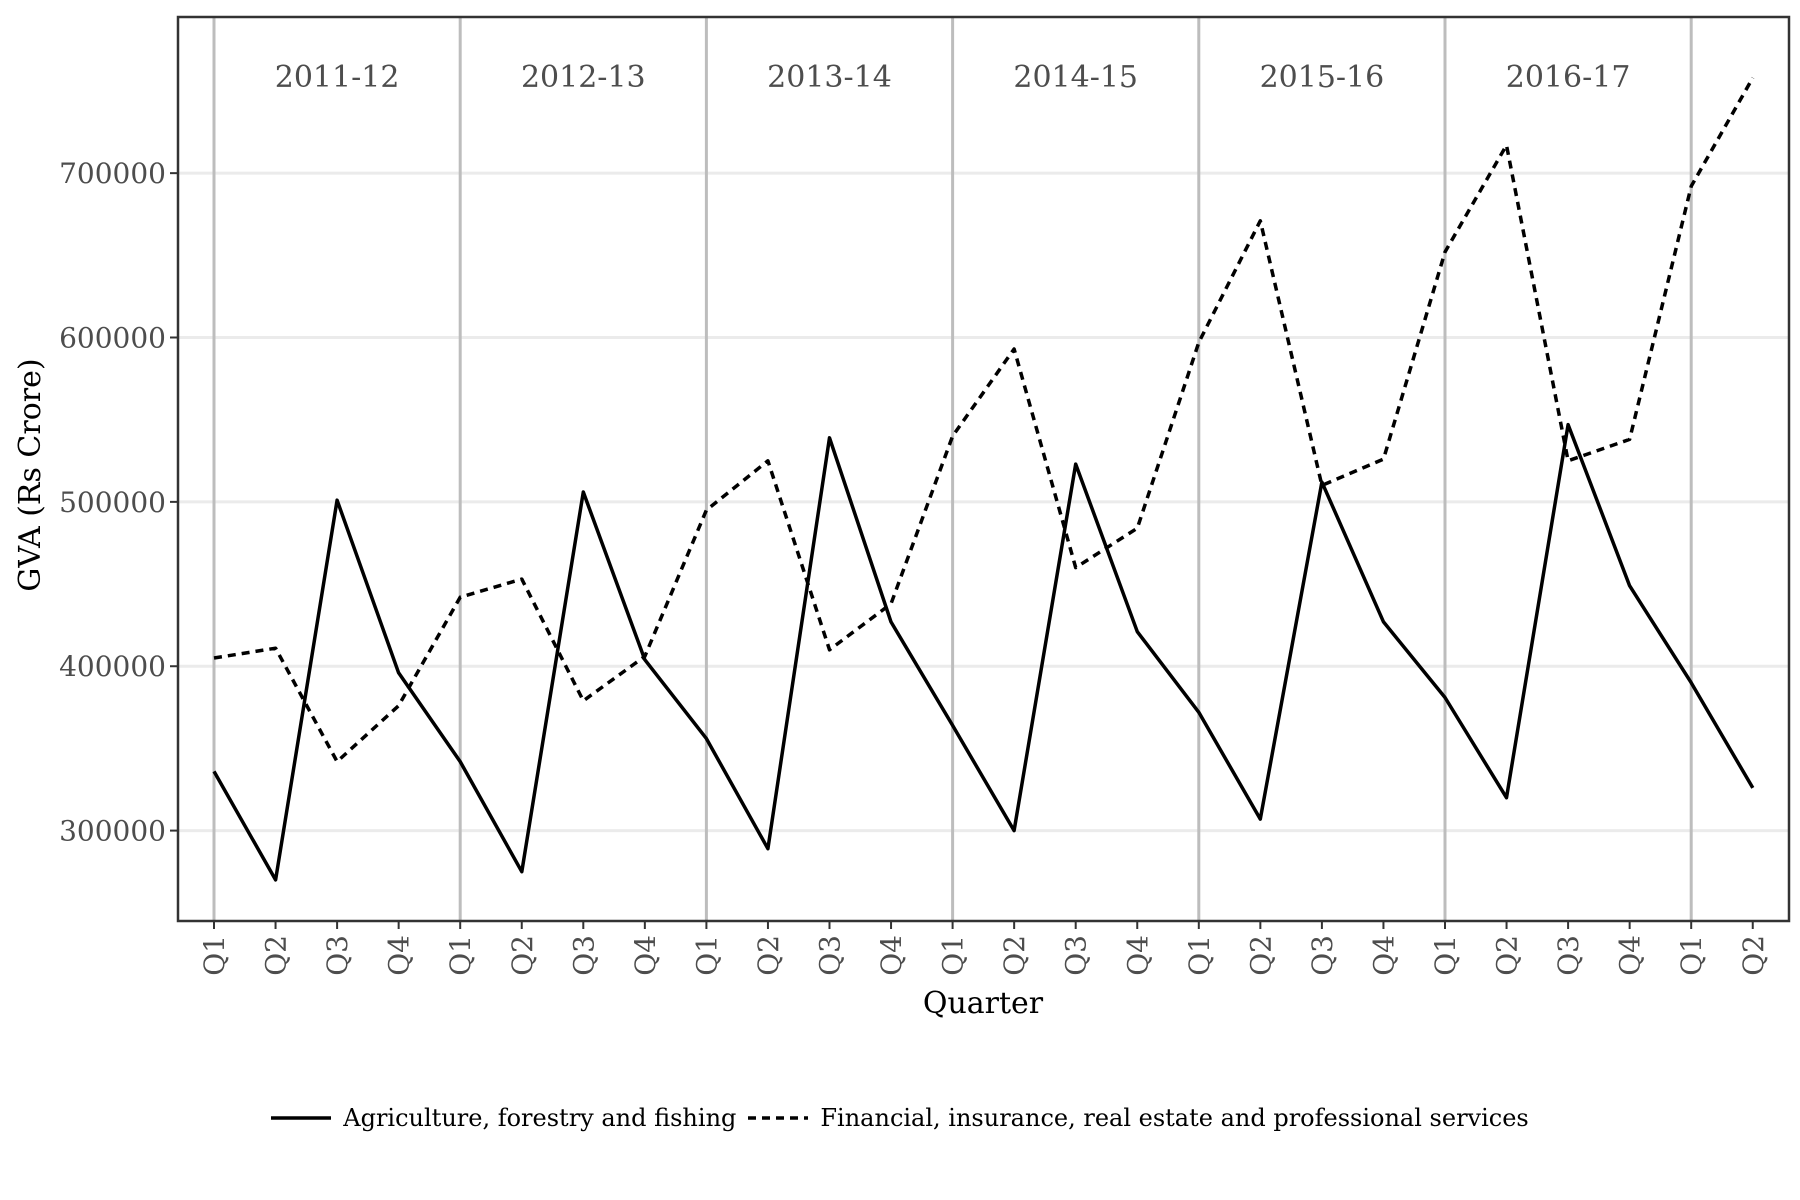 The image size is (1800, 1200). What do you see at coordinates (1075, 77) in the screenshot?
I see `fiscal-year-label: 2014-15` at bounding box center [1075, 77].